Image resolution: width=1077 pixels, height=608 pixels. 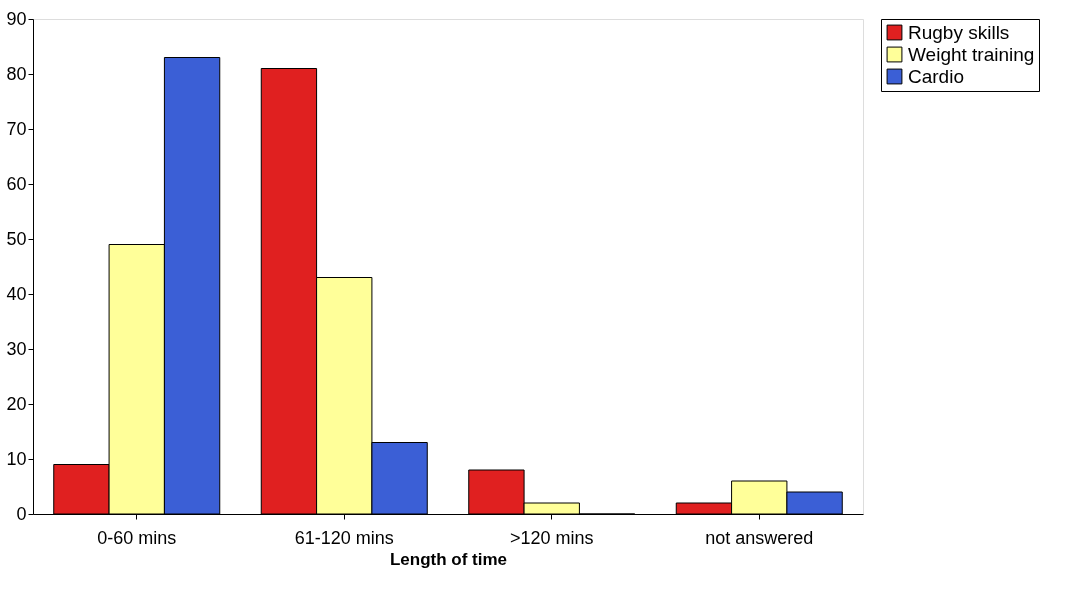 I want to click on y-tick-label: 80, so click(x=16, y=73).